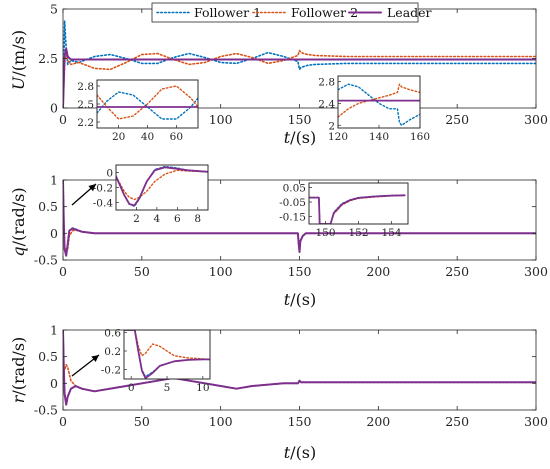  What do you see at coordinates (324, 12) in the screenshot?
I see `legend-label: Follower 2` at bounding box center [324, 12].